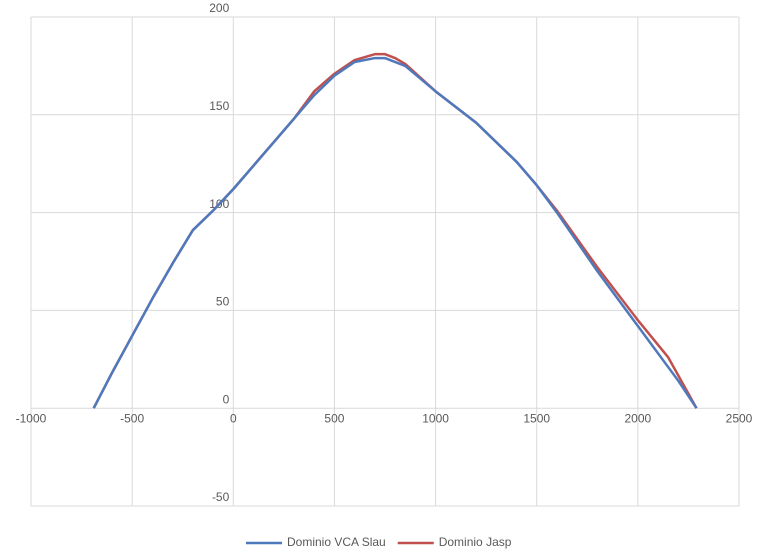 The width and height of the screenshot is (767, 555). Describe the element at coordinates (223, 302) in the screenshot. I see `y-tick-label: 50` at that location.